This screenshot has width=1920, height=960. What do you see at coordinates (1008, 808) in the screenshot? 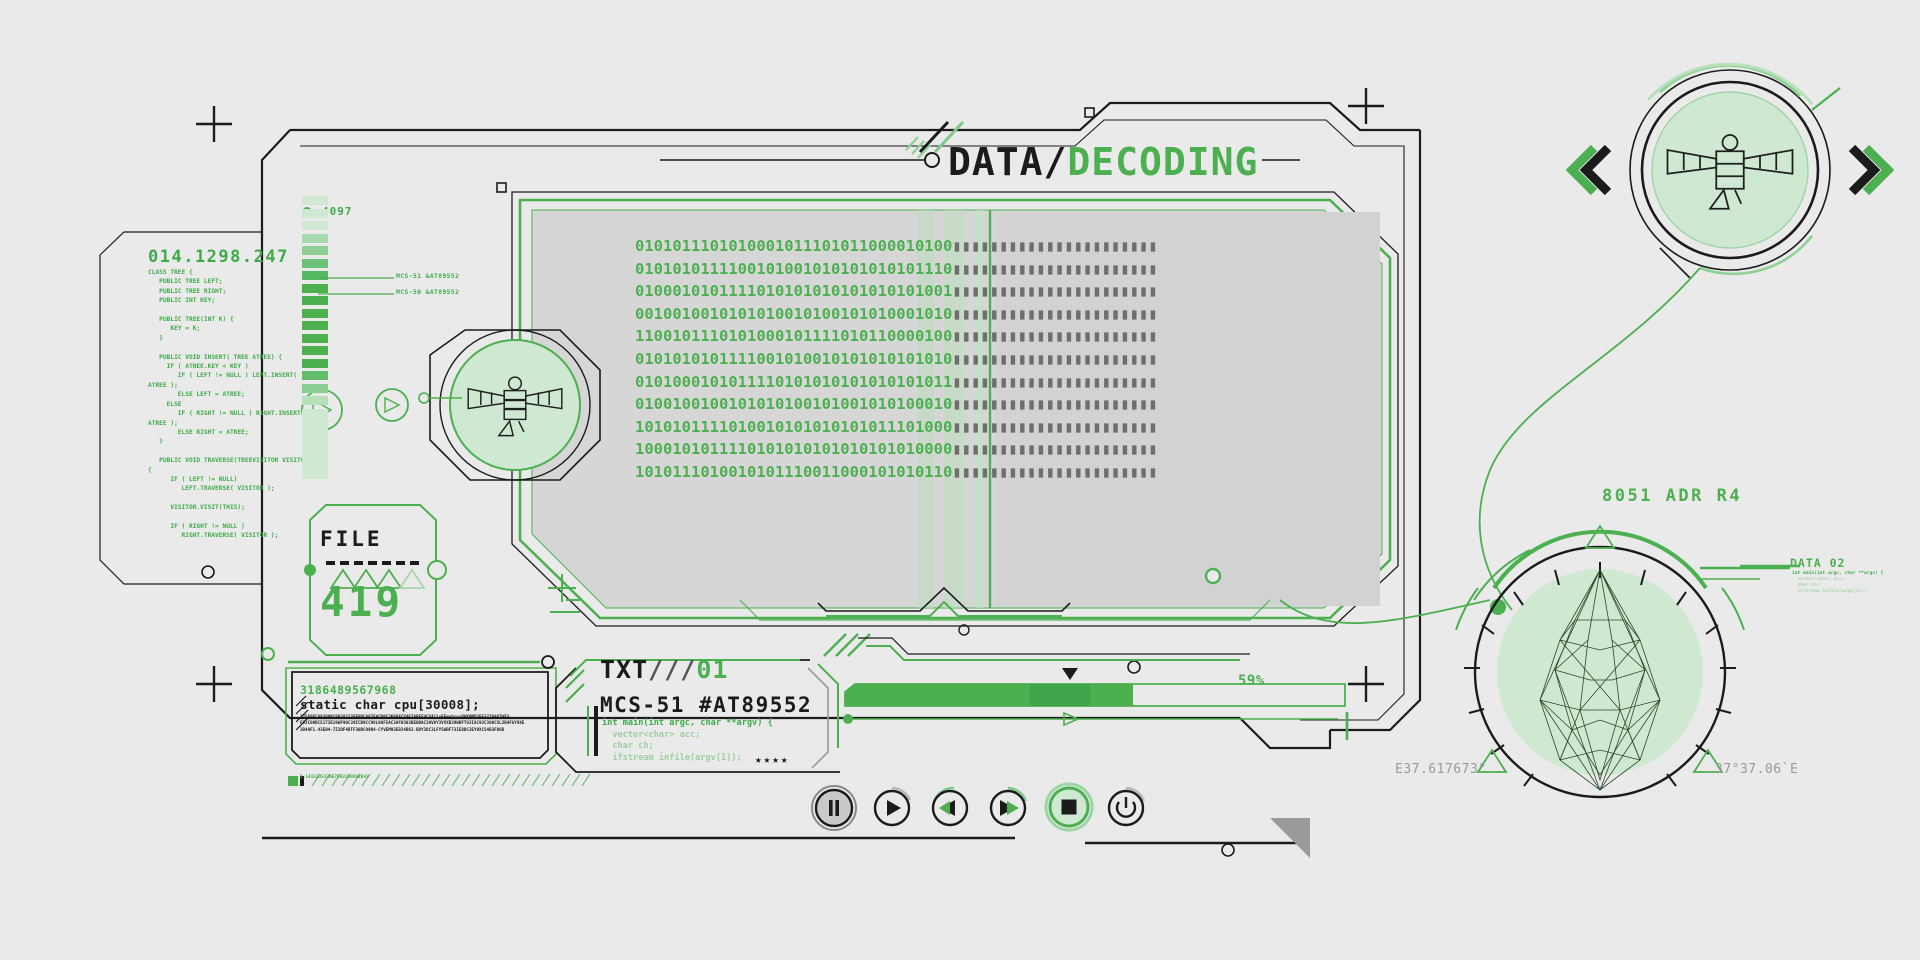
I see `forward-button` at bounding box center [1008, 808].